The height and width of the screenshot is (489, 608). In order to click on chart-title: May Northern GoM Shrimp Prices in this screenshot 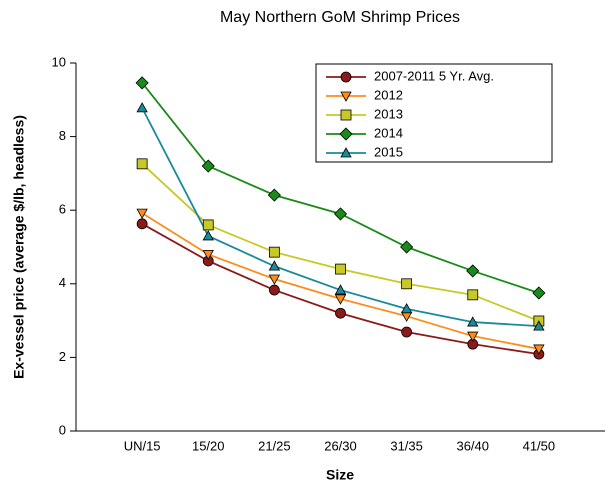, I will do `click(340, 17)`.